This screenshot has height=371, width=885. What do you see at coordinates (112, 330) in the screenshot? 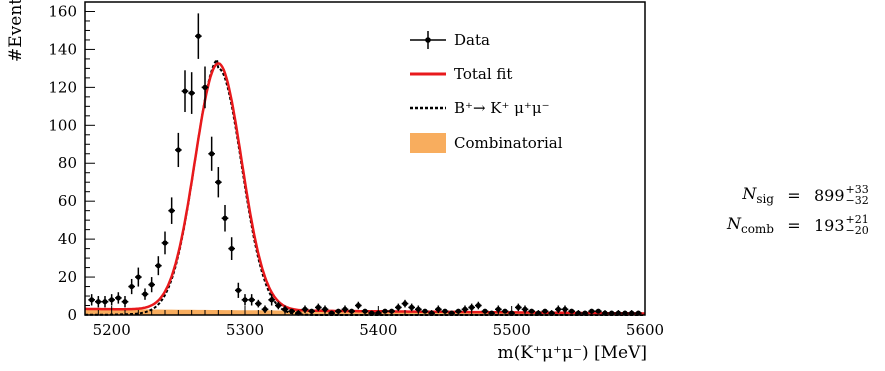
I see `x-tick-label: 5200` at bounding box center [112, 330].